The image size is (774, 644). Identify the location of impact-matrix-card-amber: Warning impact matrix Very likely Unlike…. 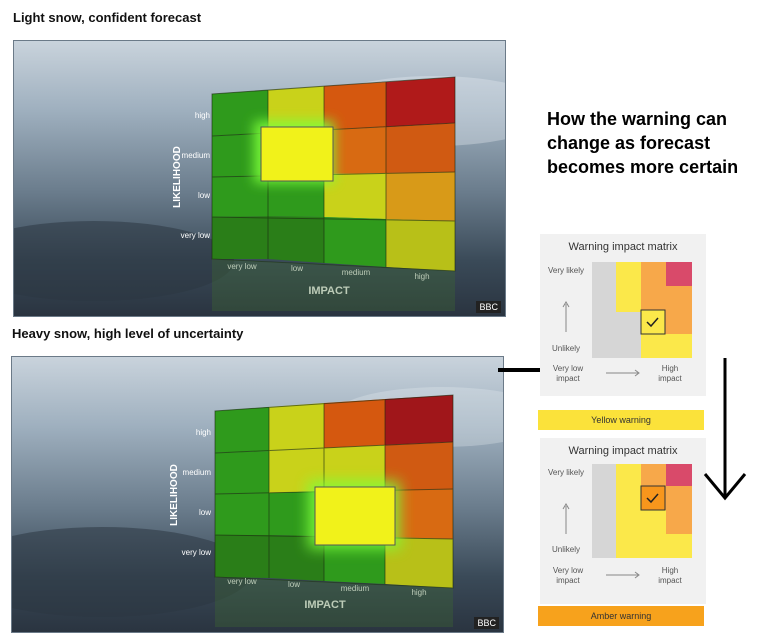
(623, 521).